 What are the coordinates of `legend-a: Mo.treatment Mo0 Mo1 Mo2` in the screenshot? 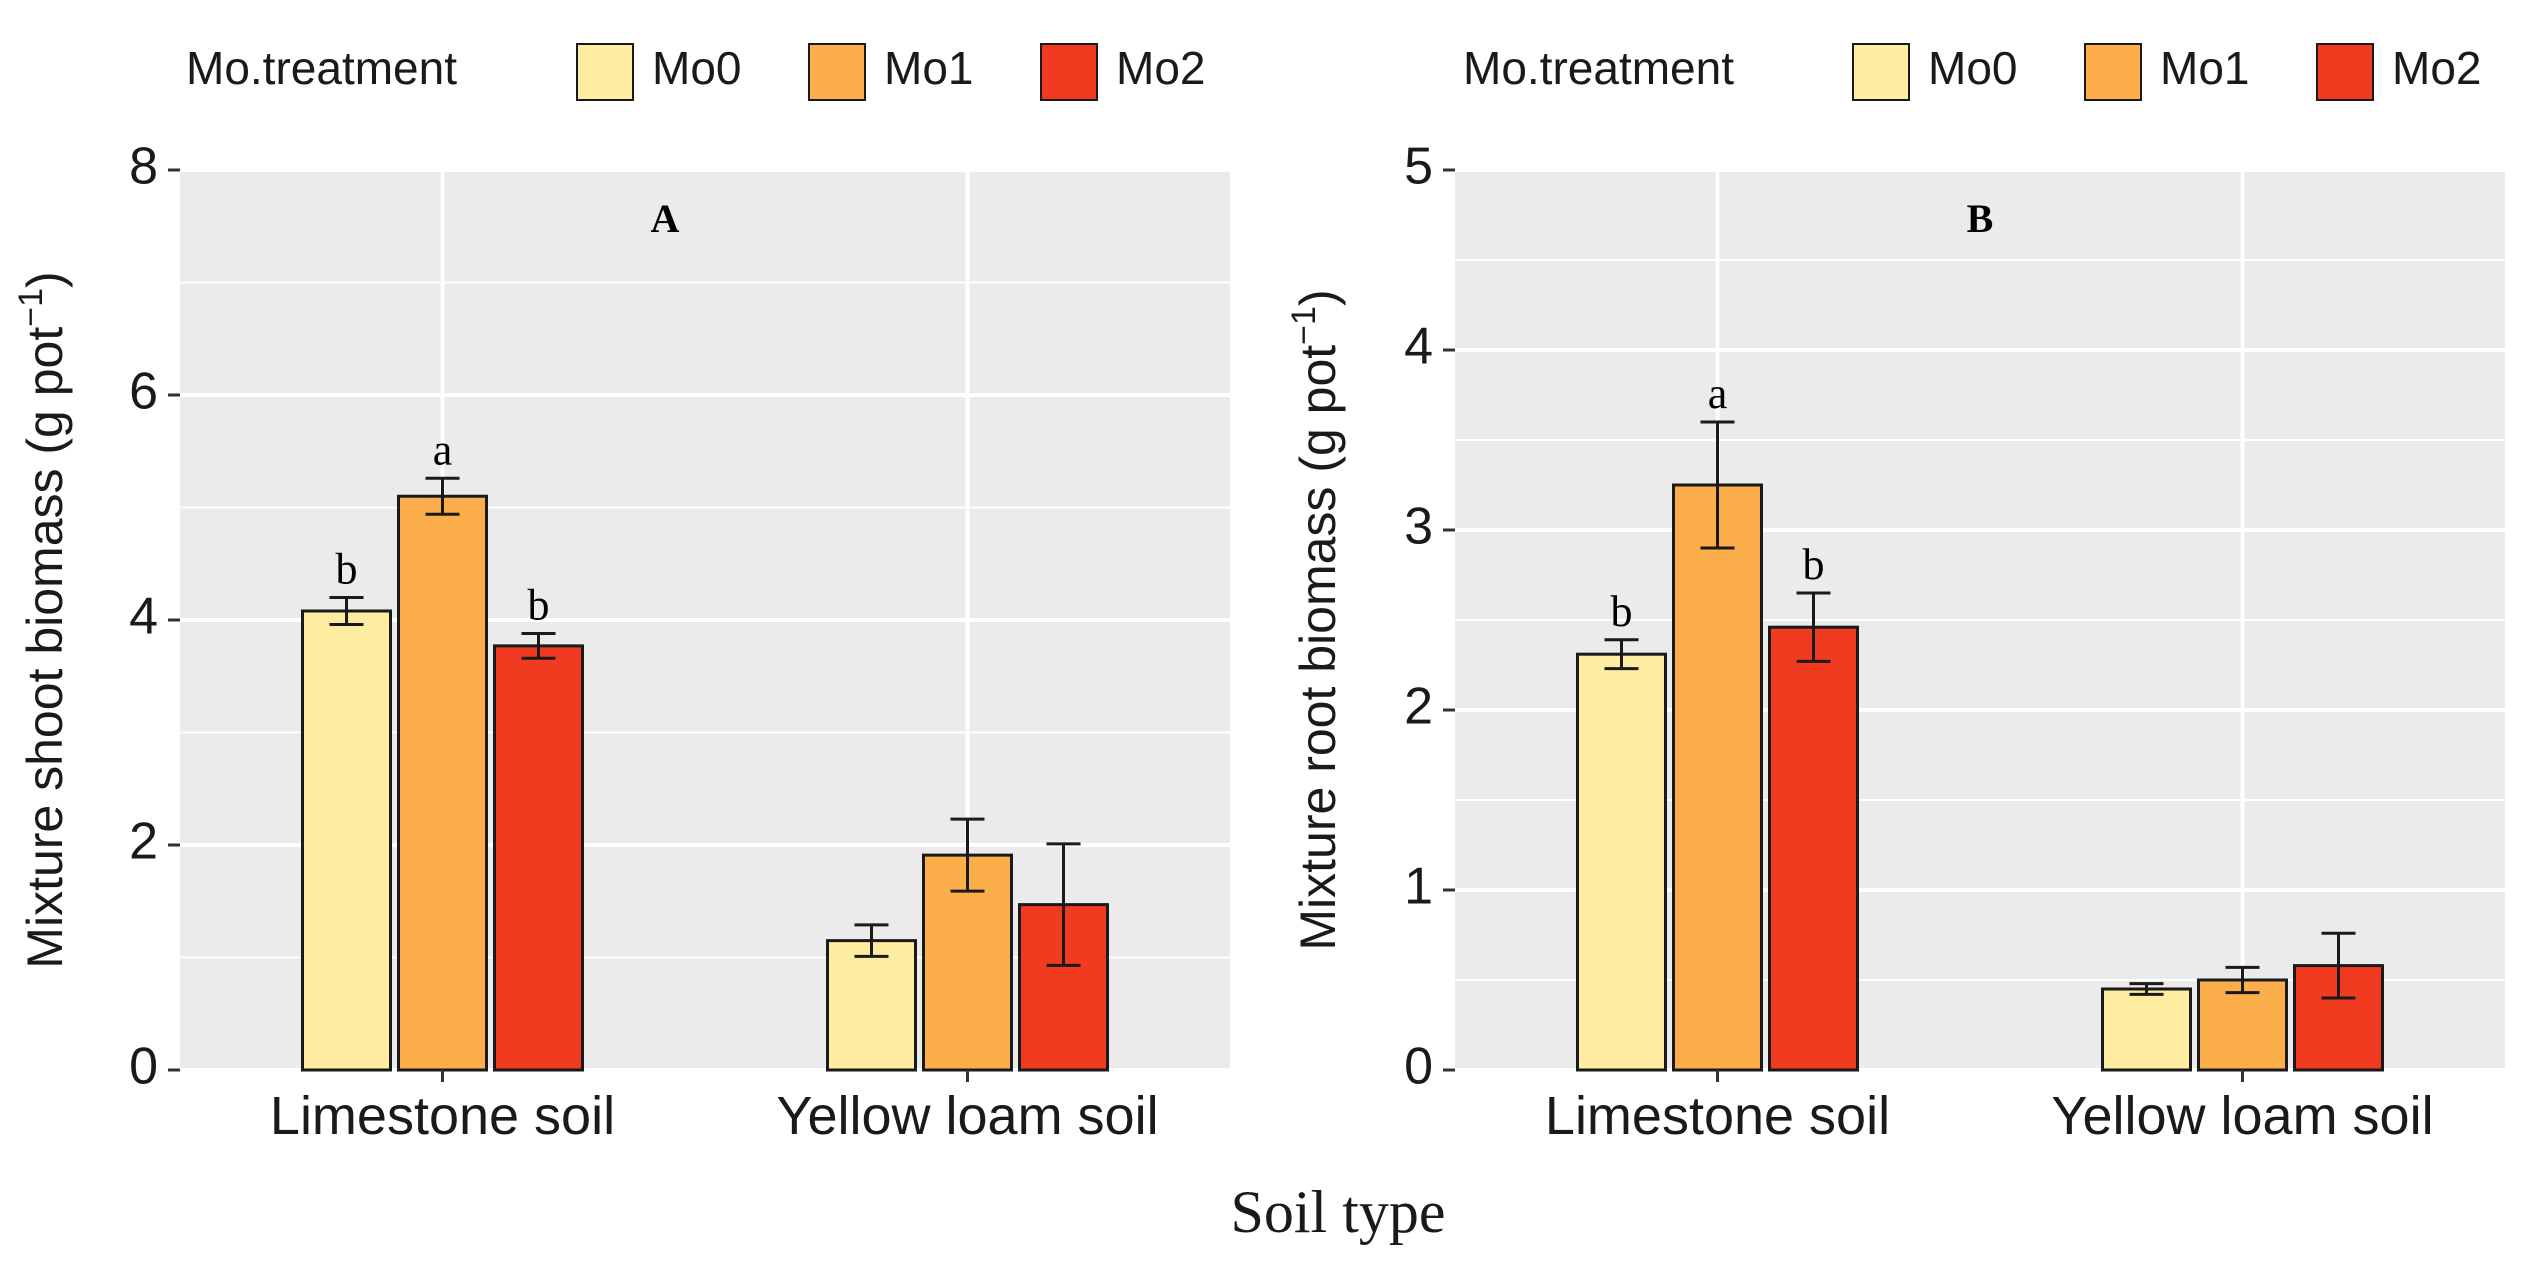 It's located at (695, 71).